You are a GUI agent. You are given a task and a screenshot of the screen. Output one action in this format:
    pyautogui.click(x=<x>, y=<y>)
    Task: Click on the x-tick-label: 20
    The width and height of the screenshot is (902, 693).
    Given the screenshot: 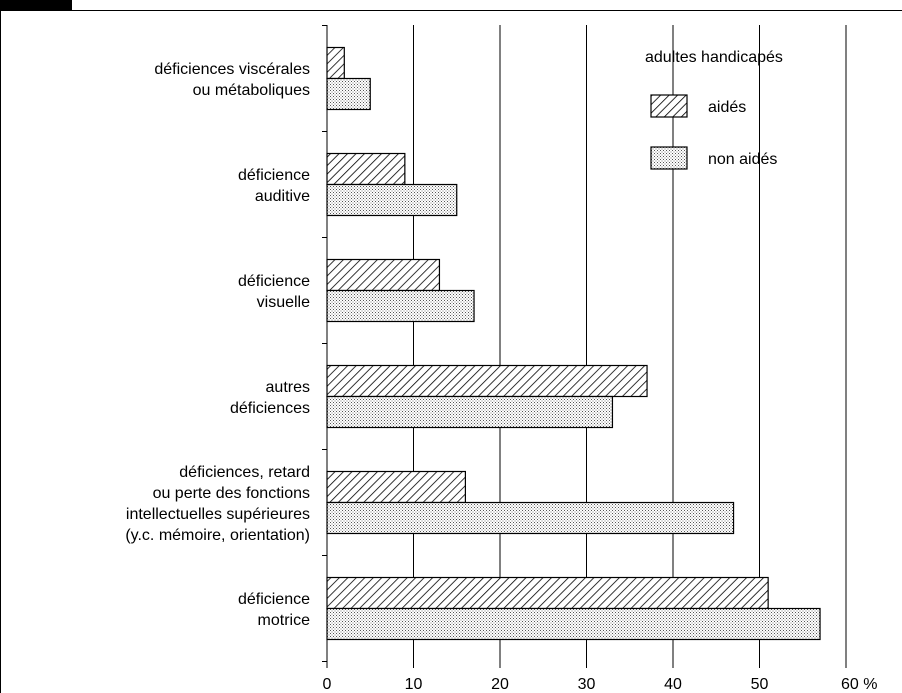 What is the action you would take?
    pyautogui.click(x=500, y=684)
    